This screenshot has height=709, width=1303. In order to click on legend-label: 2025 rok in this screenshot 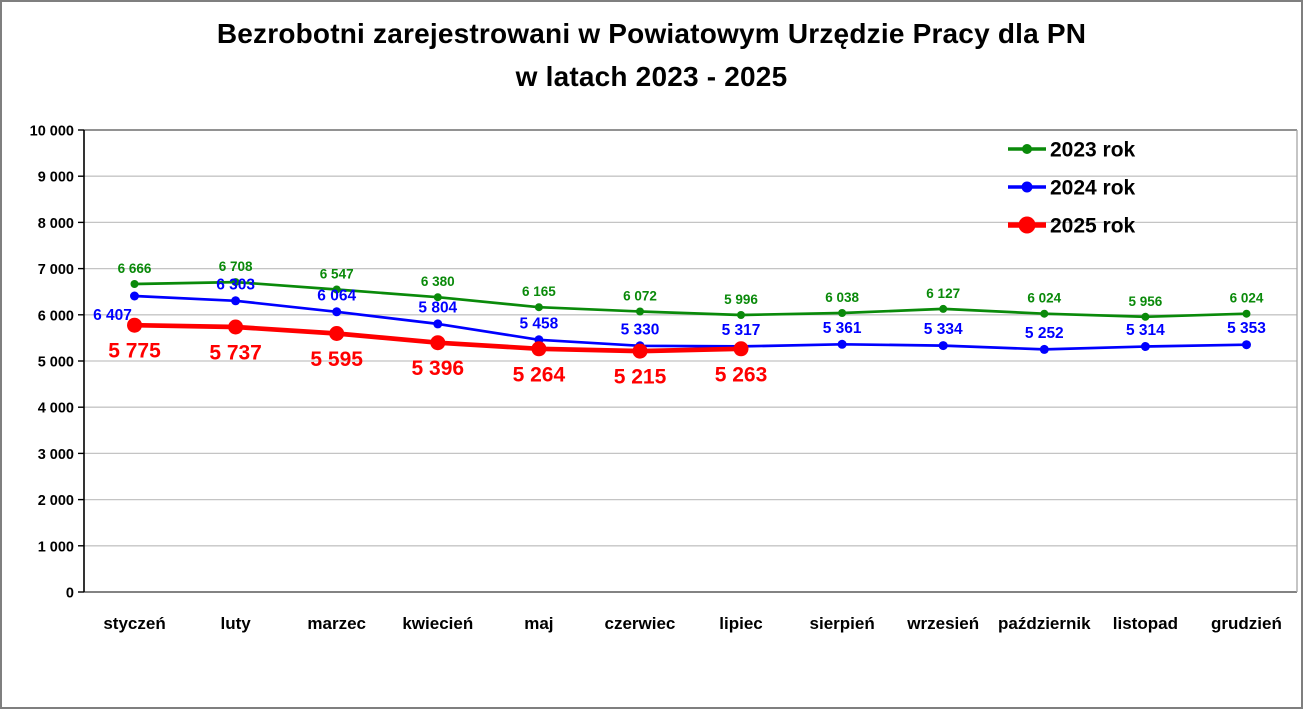, I will do `click(1093, 226)`.